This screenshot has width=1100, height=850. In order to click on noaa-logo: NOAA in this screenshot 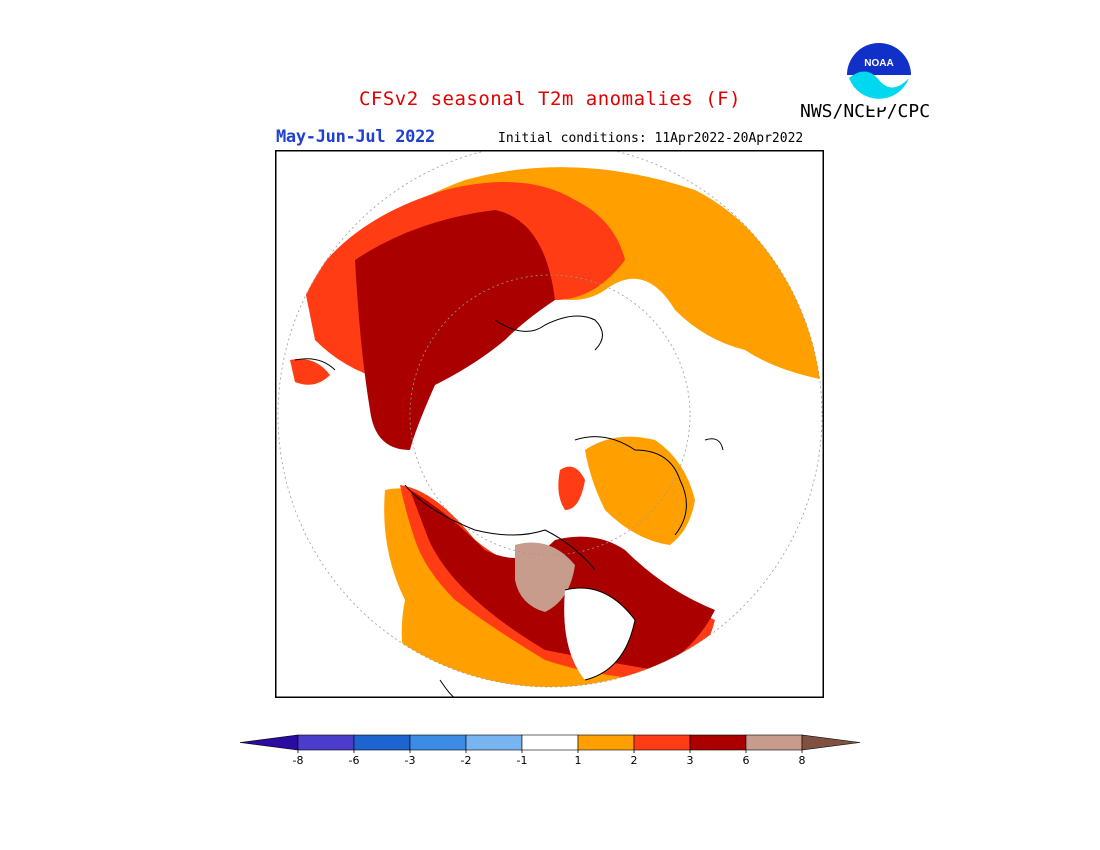, I will do `click(879, 75)`.